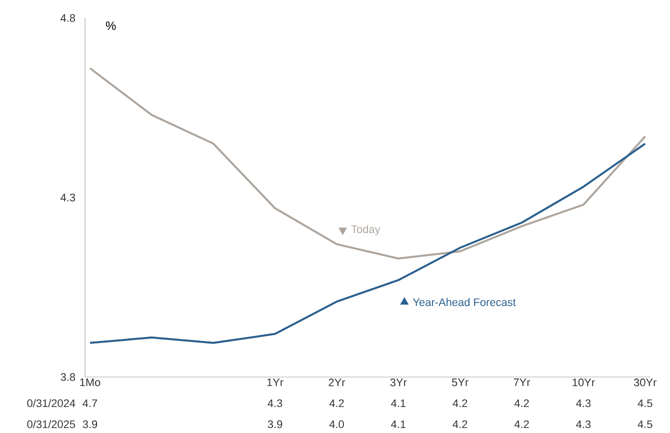 The height and width of the screenshot is (433, 670). What do you see at coordinates (398, 382) in the screenshot?
I see `x-tick-label: 3Yr` at bounding box center [398, 382].